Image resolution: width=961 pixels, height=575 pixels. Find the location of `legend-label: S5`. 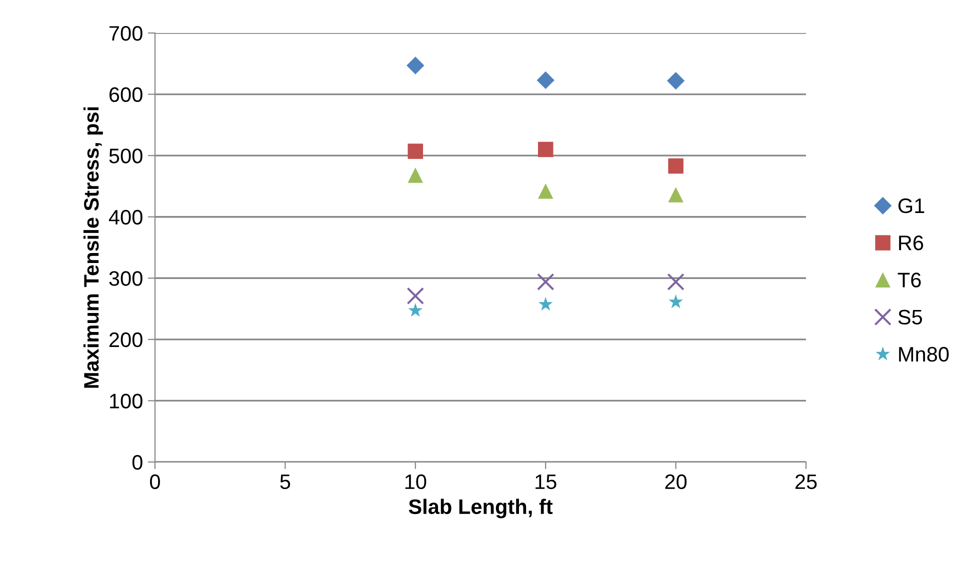

legend-label: S5 is located at coordinates (910, 317).